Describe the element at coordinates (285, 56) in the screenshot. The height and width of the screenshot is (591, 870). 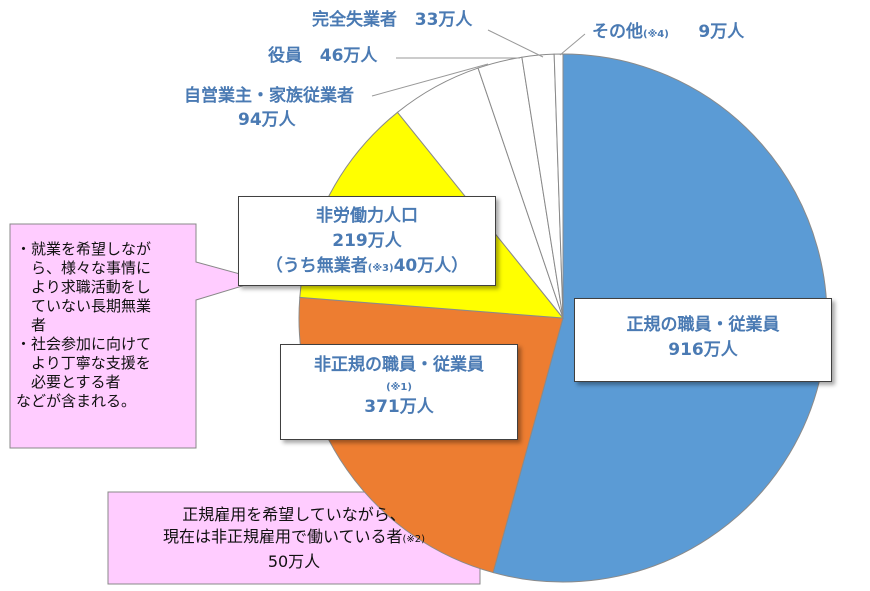
I see `label-executives-name: 役員` at that location.